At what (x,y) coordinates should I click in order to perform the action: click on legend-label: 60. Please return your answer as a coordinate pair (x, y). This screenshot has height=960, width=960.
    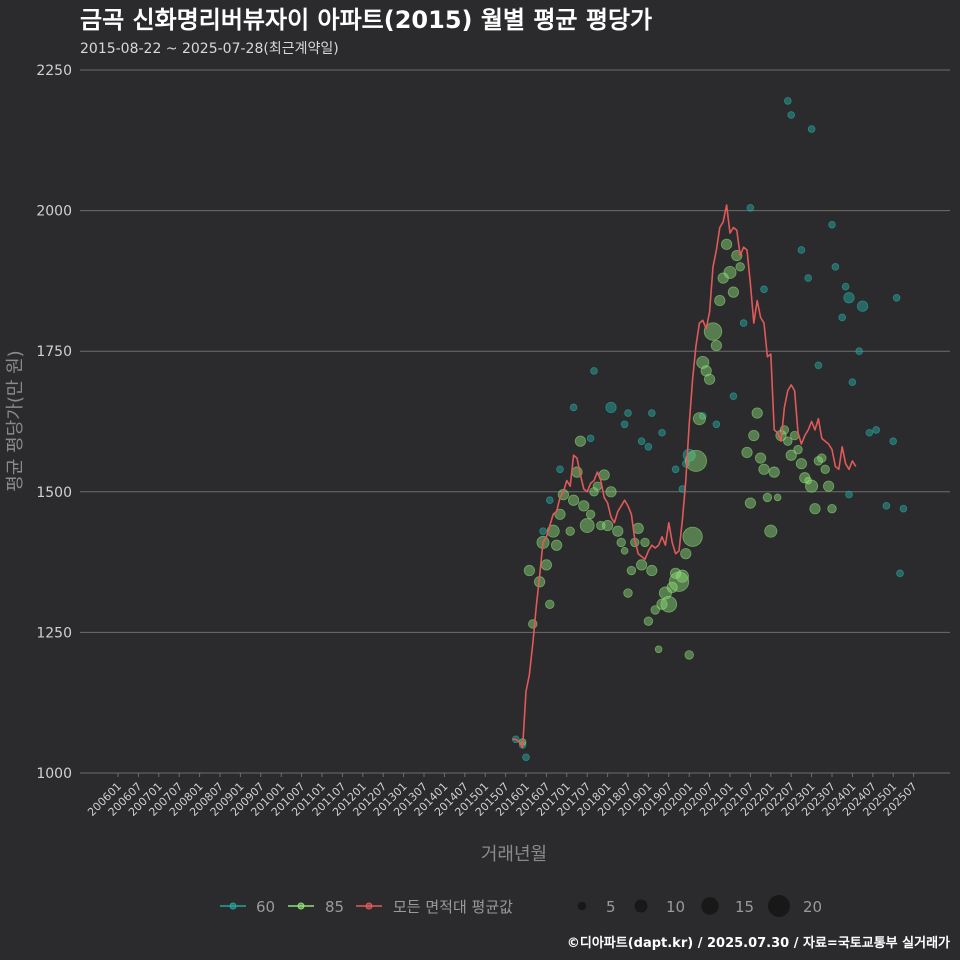
    Looking at the image, I should click on (265, 907).